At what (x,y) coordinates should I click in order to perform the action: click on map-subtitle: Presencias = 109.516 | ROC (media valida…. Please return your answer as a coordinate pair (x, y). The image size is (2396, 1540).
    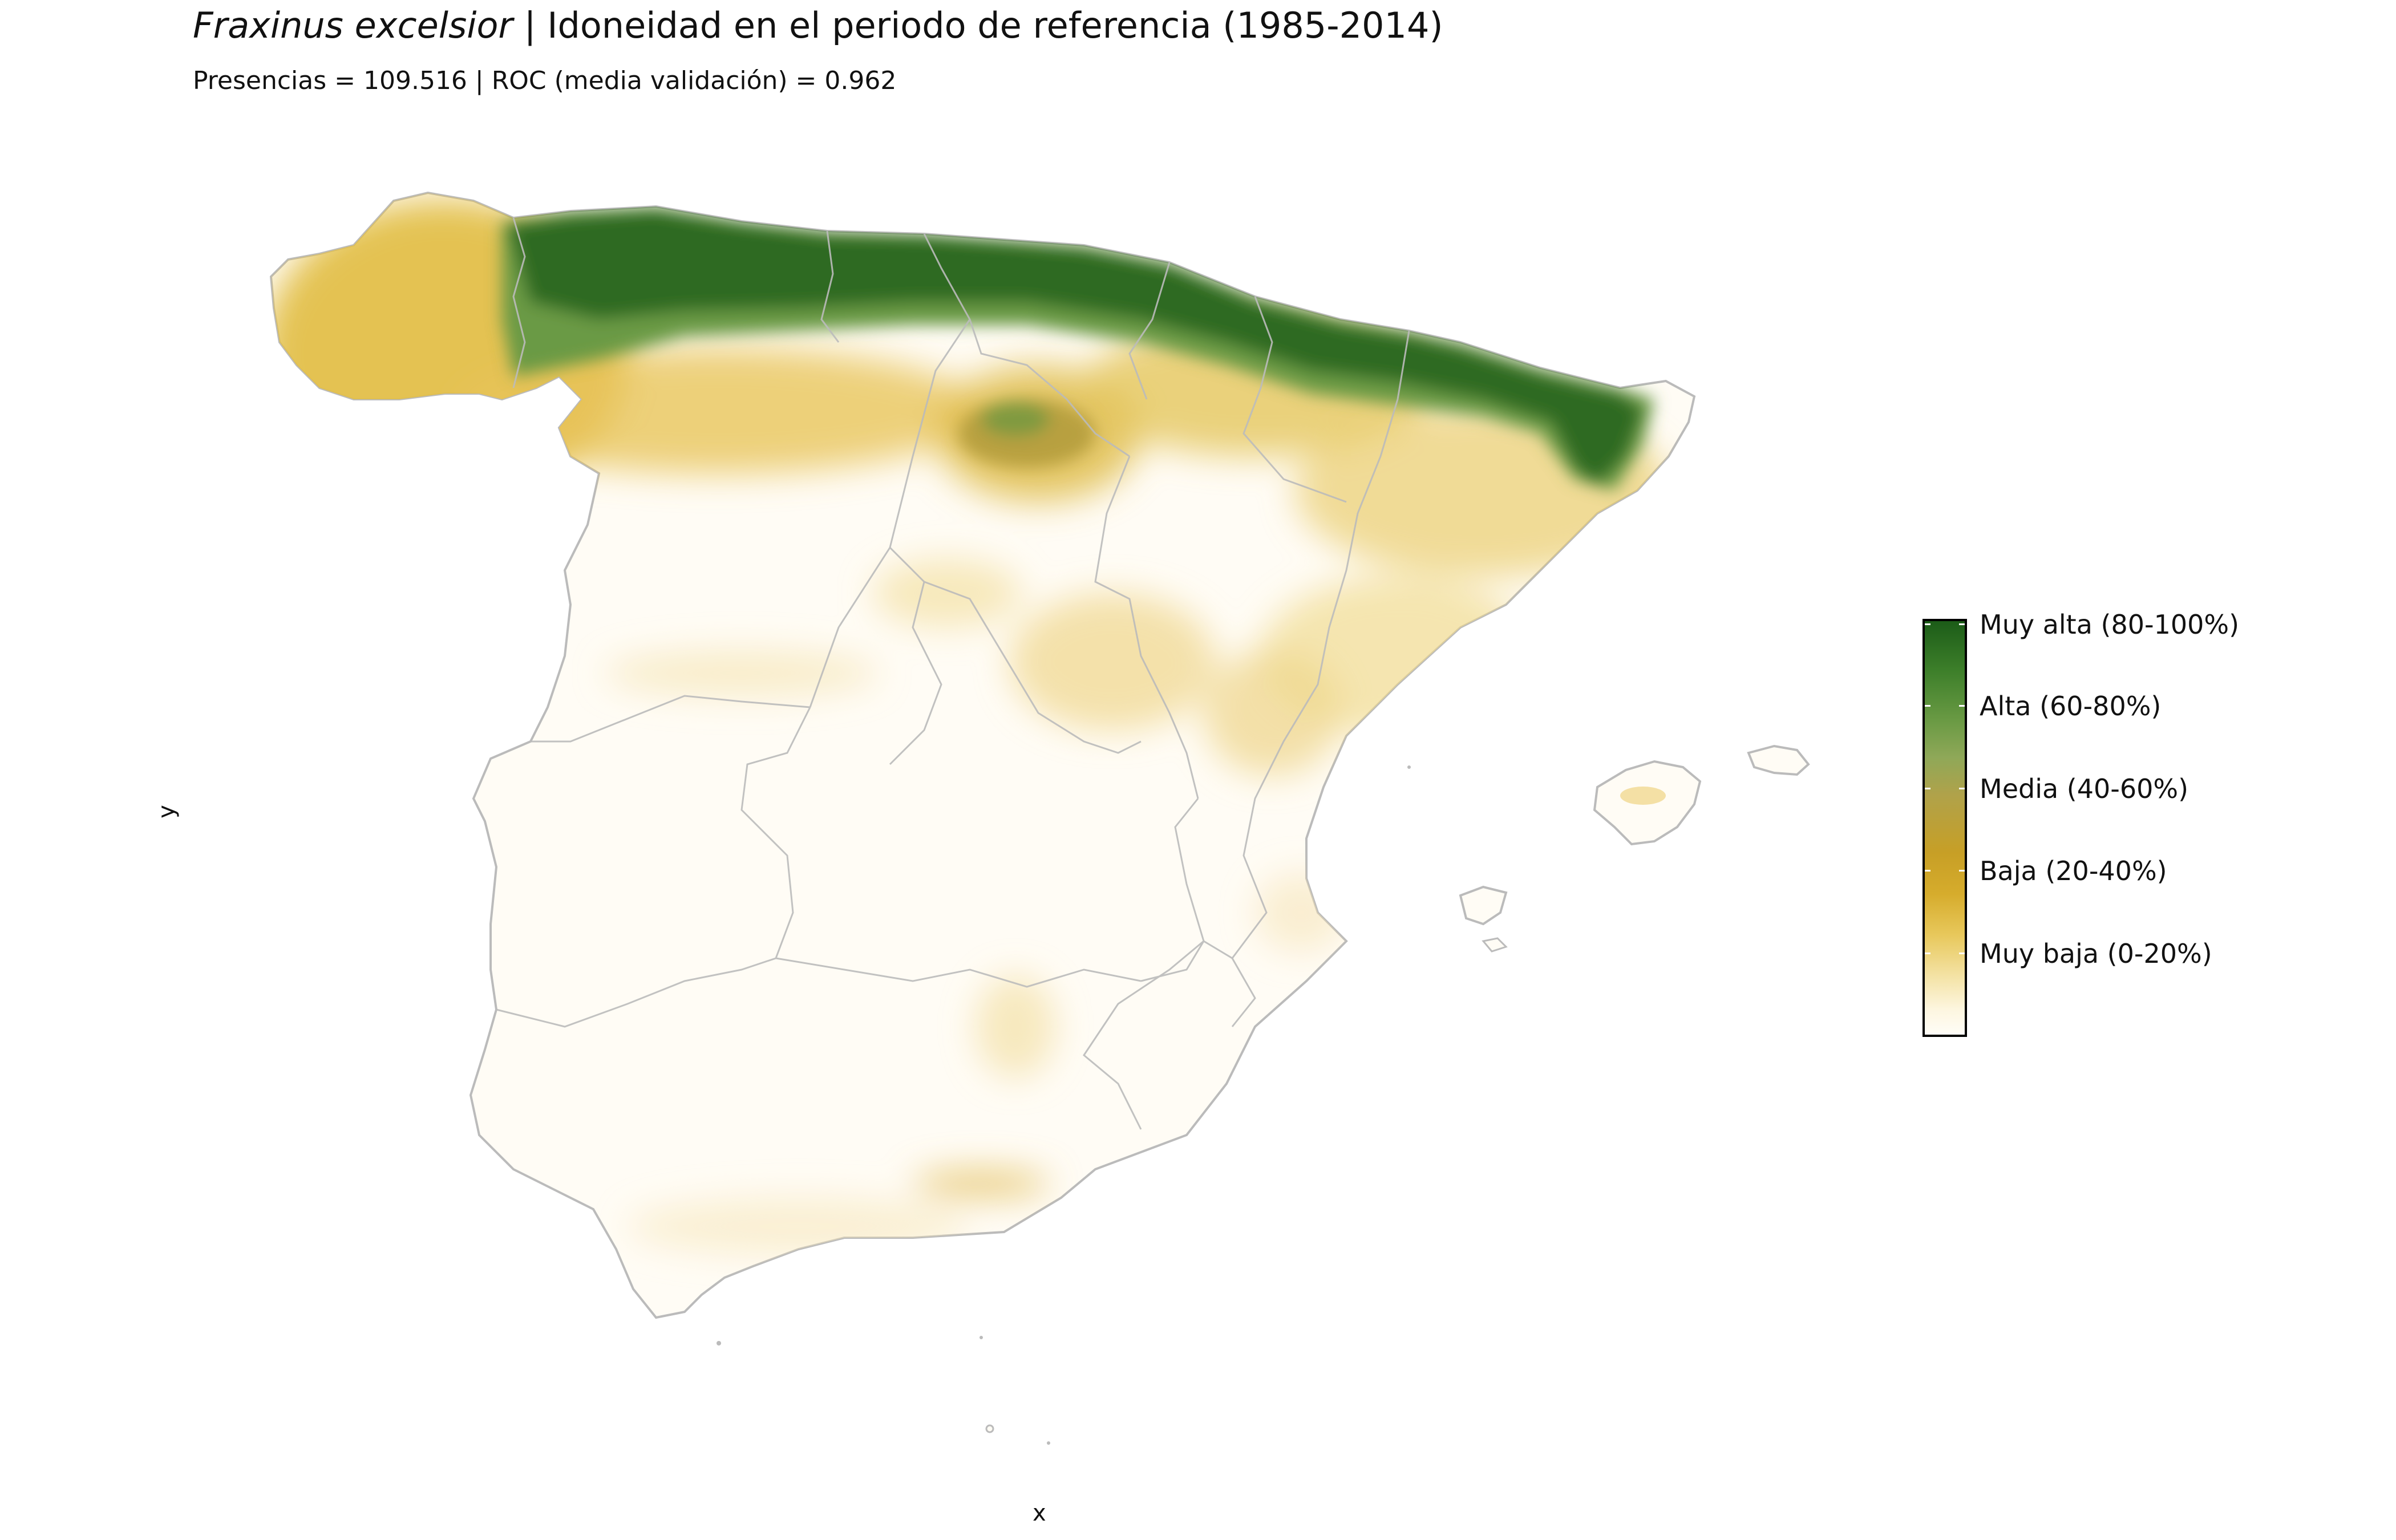
    Looking at the image, I should click on (545, 80).